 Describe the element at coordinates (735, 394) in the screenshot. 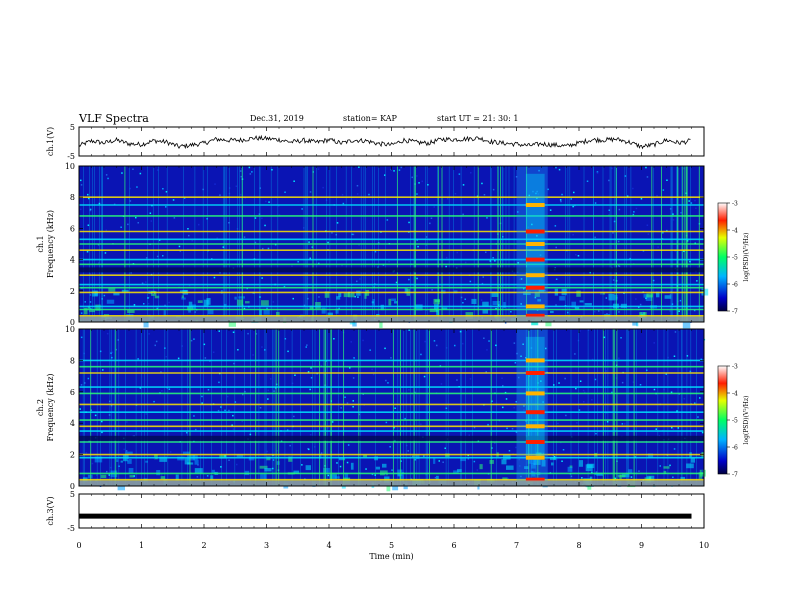

I see `colorbar-tick-label: -4` at that location.